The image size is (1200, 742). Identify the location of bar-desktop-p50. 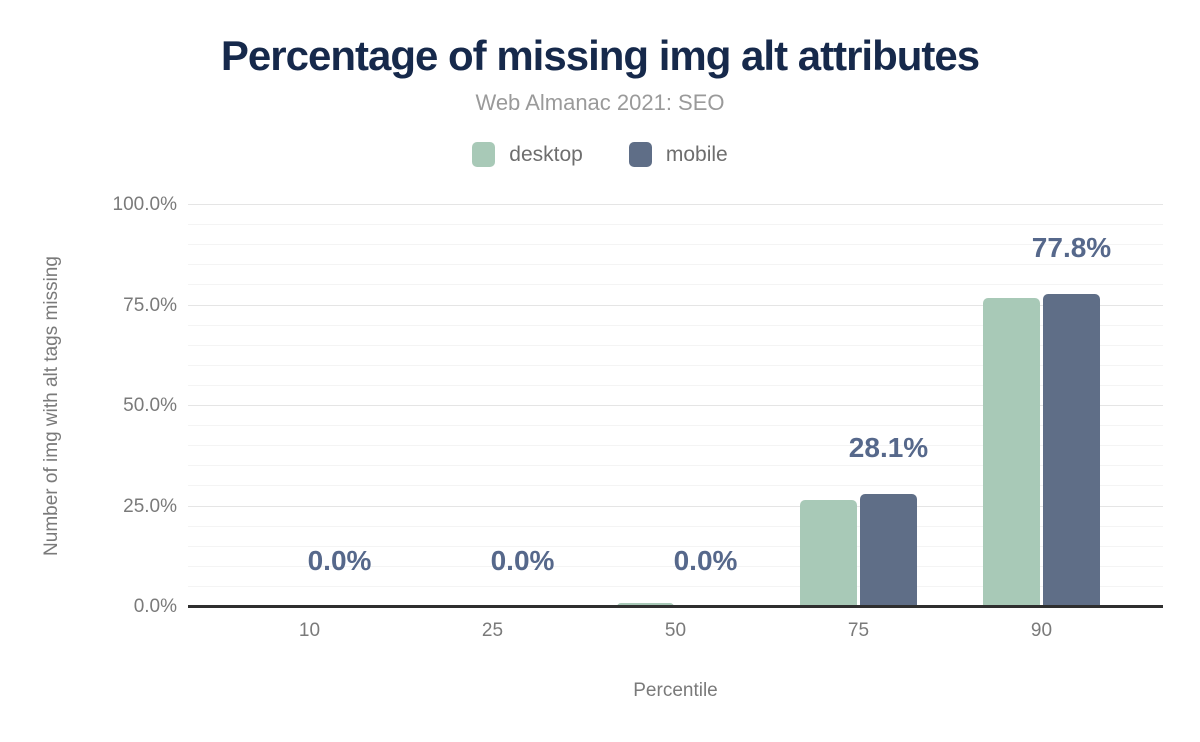
(645, 604).